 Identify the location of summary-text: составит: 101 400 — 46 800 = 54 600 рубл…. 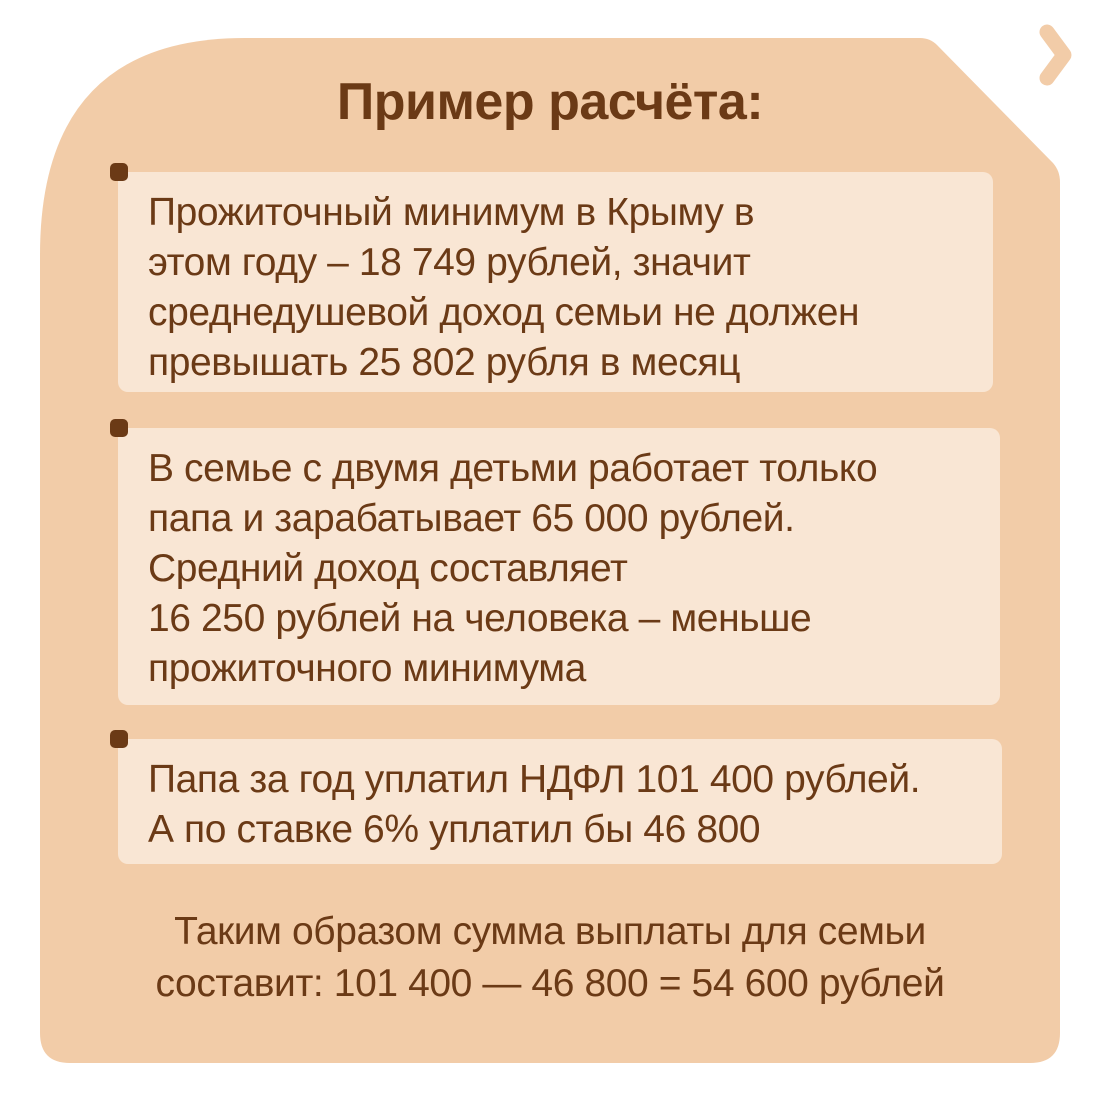
(550, 983).